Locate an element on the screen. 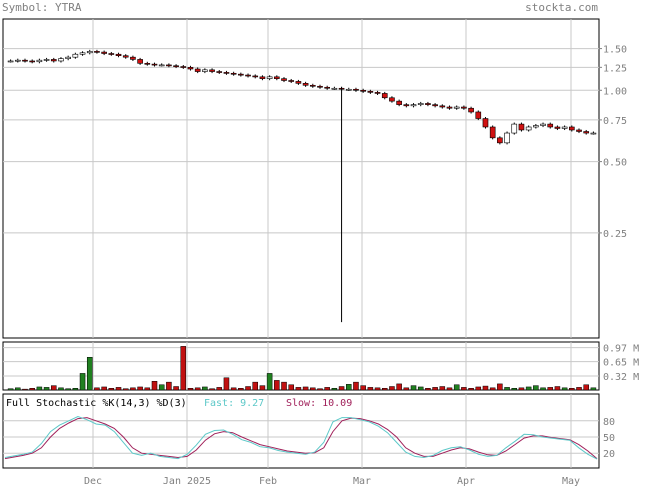 The image size is (655, 486). stochastic-label: Full Stochastic %K(14,3) %D(3) is located at coordinates (96, 403).